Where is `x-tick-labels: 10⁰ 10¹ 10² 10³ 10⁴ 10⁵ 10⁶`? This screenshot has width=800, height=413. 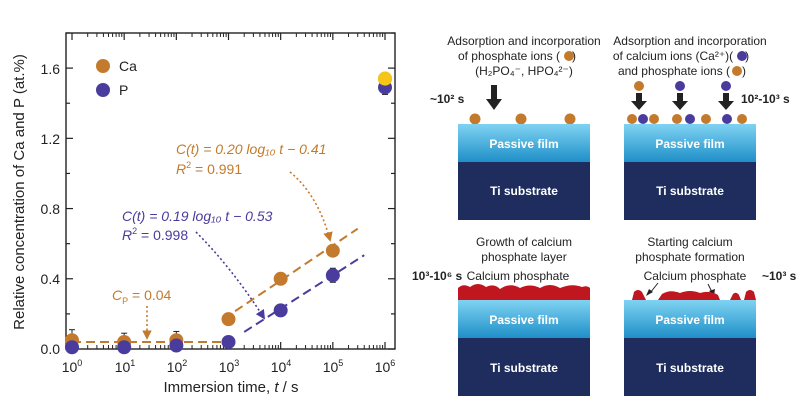
x-tick-labels: 10⁰ 10¹ 10² 10³ 10⁴ 10⁵ 10⁶ is located at coordinates (229, 366).